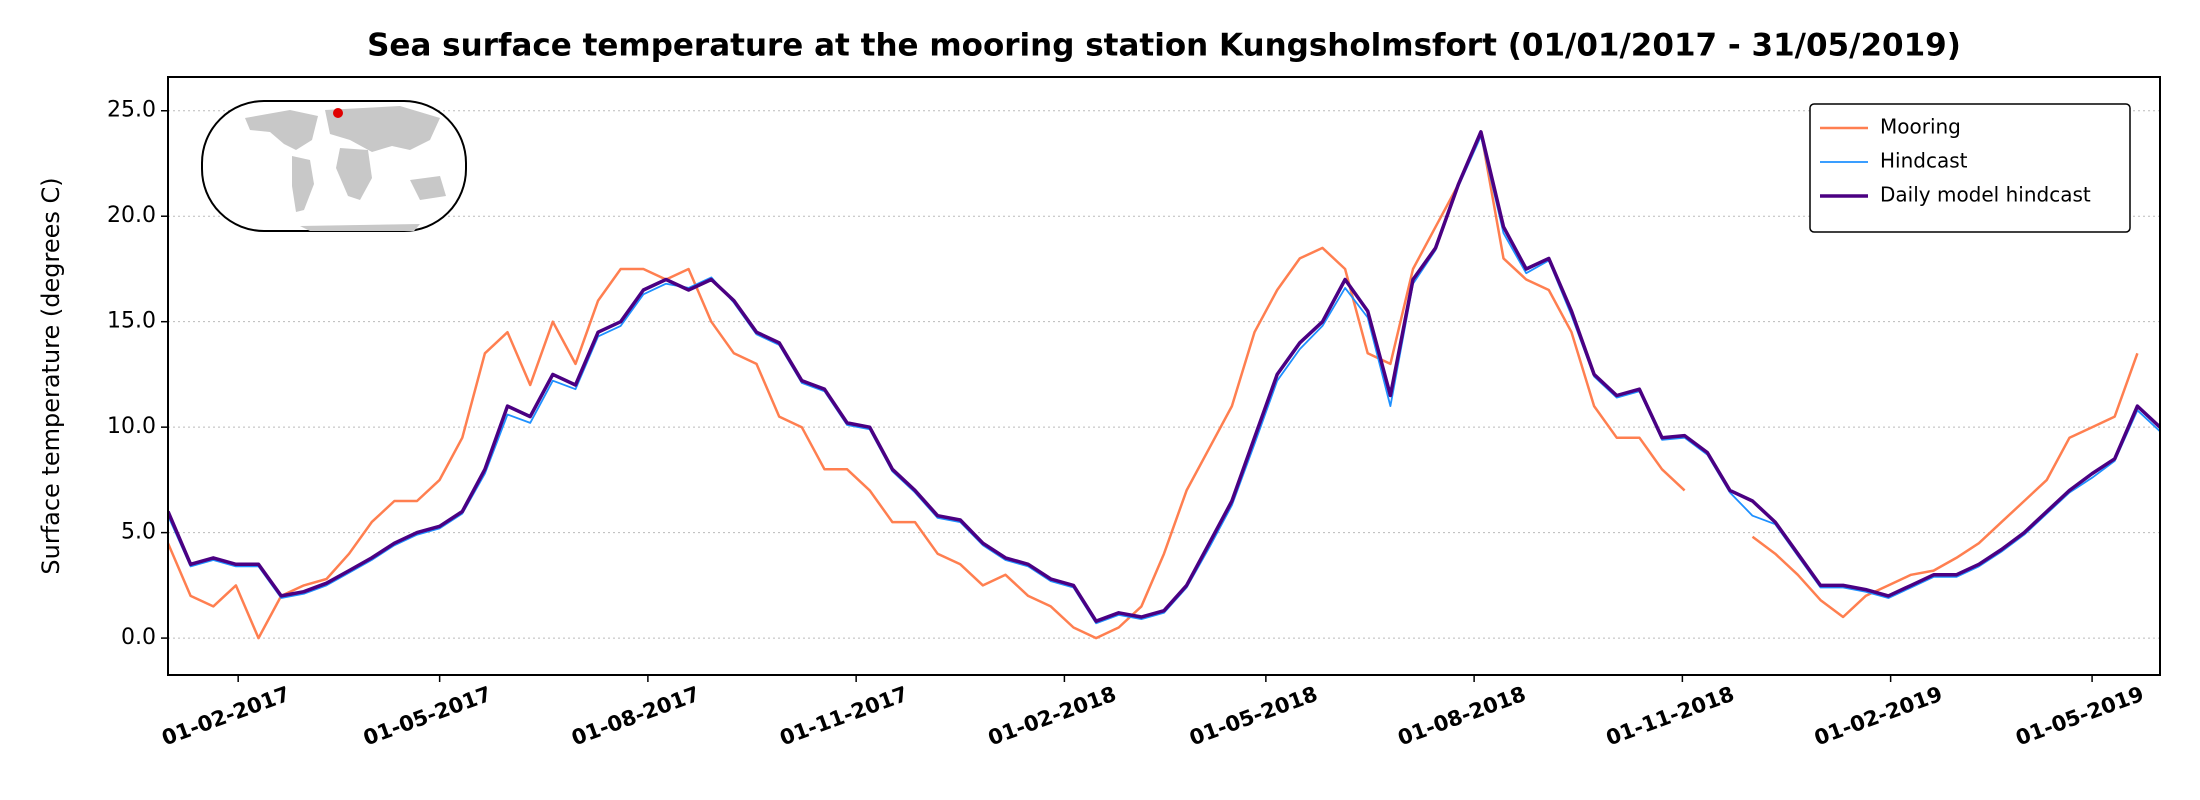 This screenshot has height=800, width=2200. Describe the element at coordinates (51, 375) in the screenshot. I see `y-axis-label: Surface temperature (degrees C)` at that location.